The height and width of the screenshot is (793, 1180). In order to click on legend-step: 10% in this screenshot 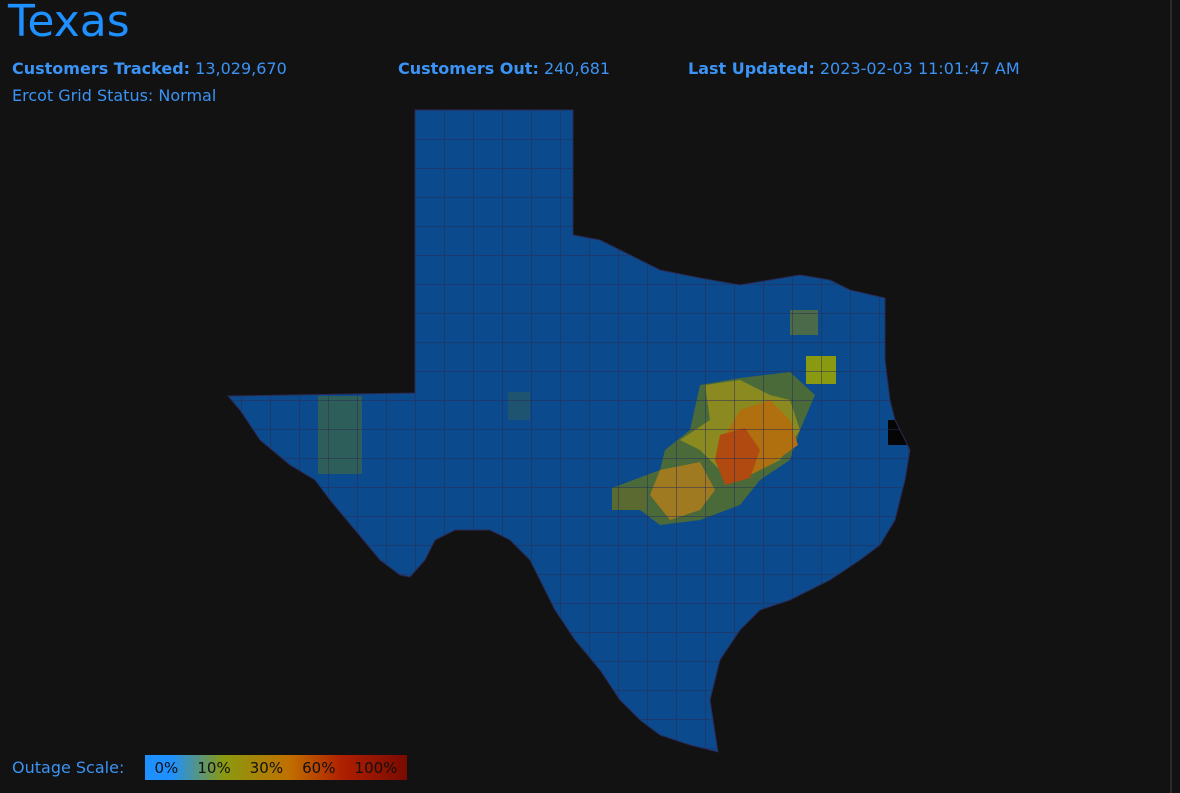, I will do `click(214, 767)`.